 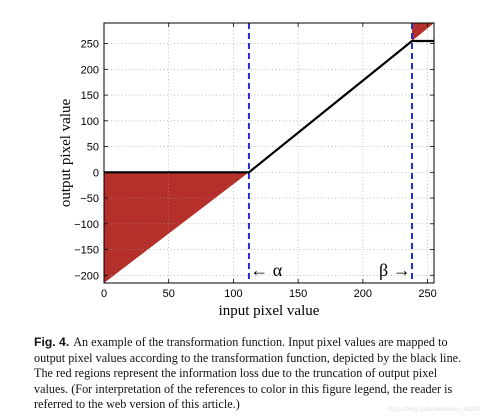 I want to click on y-tick-label: 200, so click(x=90, y=70).